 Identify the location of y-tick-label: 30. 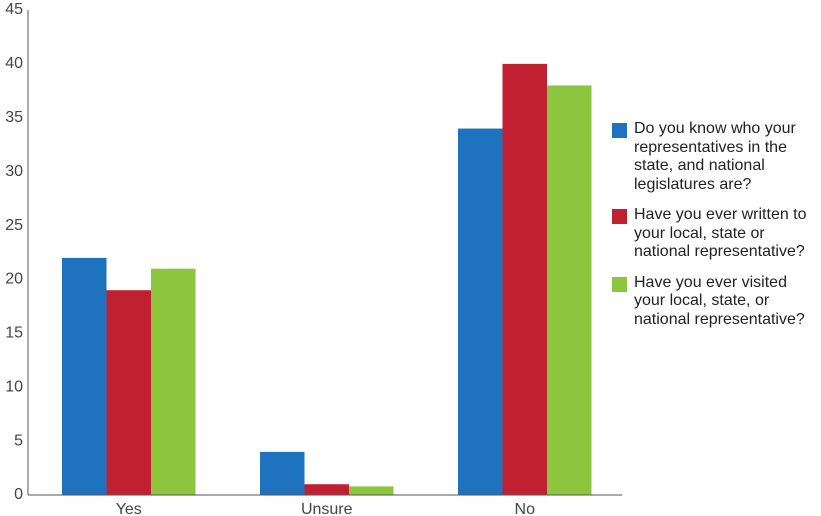
(14, 171).